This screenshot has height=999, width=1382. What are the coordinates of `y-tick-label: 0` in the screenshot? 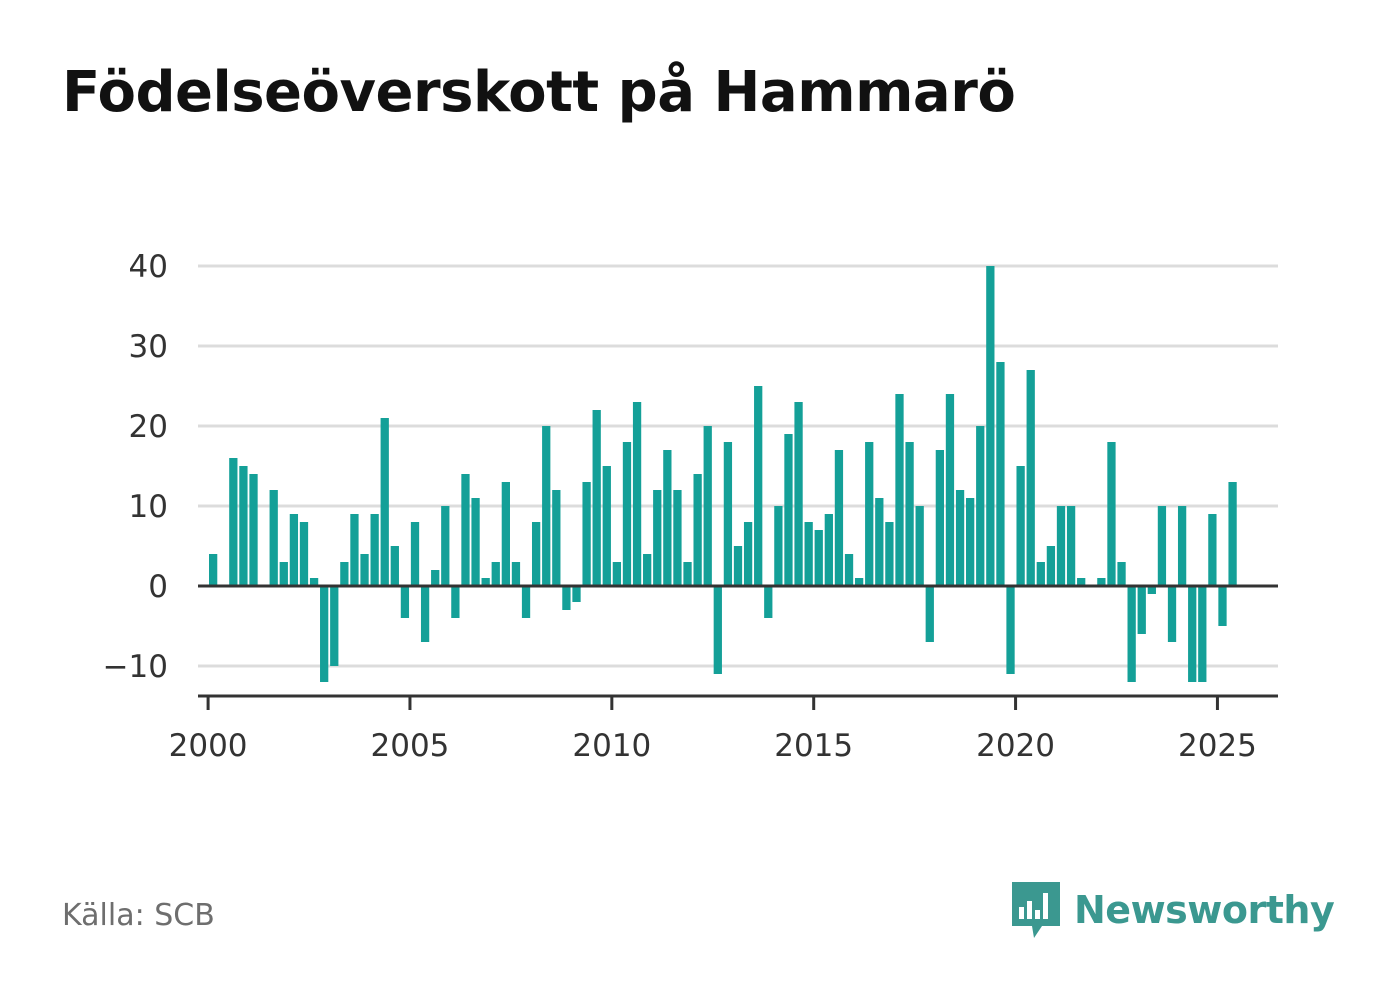 It's located at (158, 587).